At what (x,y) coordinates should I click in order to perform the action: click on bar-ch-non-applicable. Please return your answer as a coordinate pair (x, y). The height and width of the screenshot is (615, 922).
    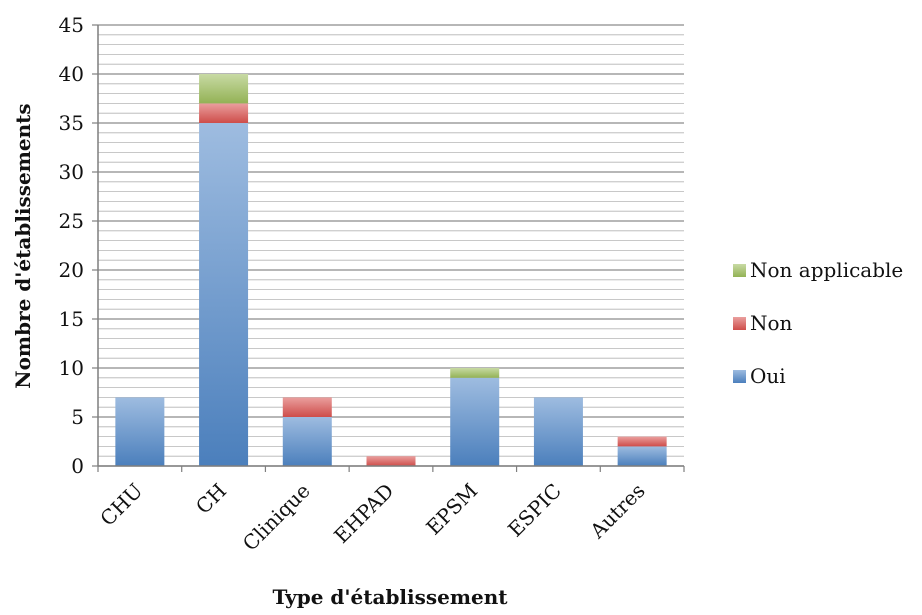
    Looking at the image, I should click on (224, 89).